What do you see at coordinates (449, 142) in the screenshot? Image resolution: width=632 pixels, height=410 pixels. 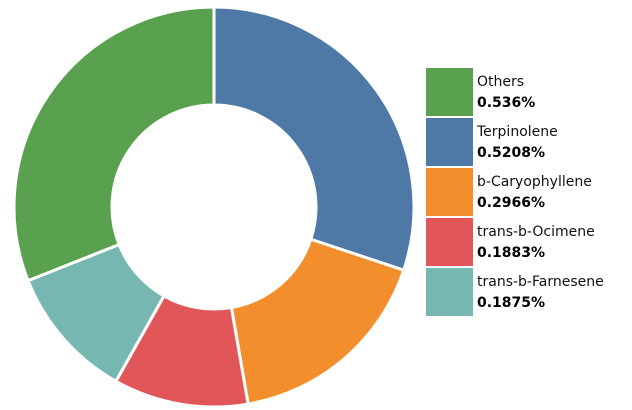 I see `legend-swatch-terpinolene` at bounding box center [449, 142].